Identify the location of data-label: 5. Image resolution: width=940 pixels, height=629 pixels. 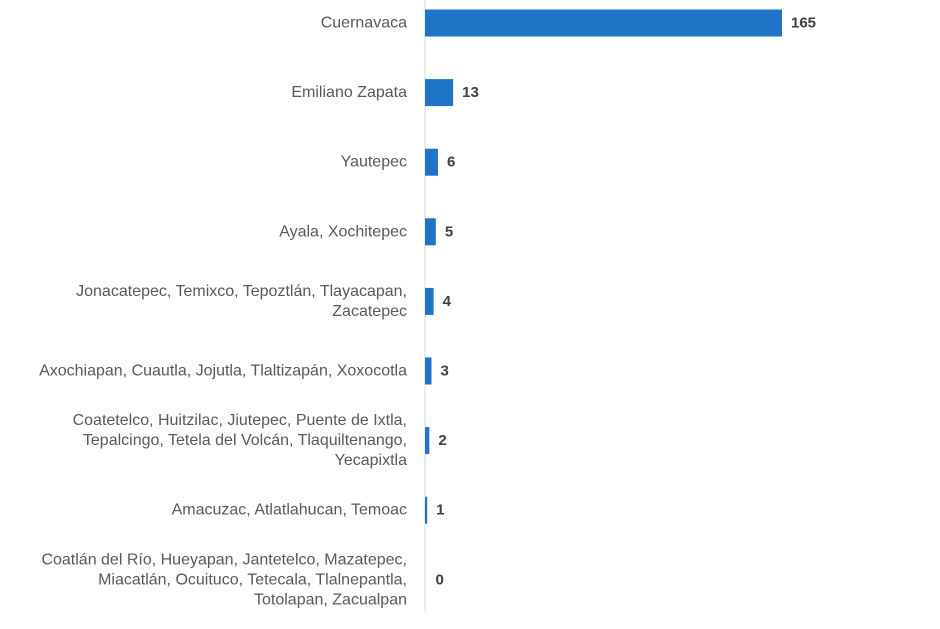
(449, 231).